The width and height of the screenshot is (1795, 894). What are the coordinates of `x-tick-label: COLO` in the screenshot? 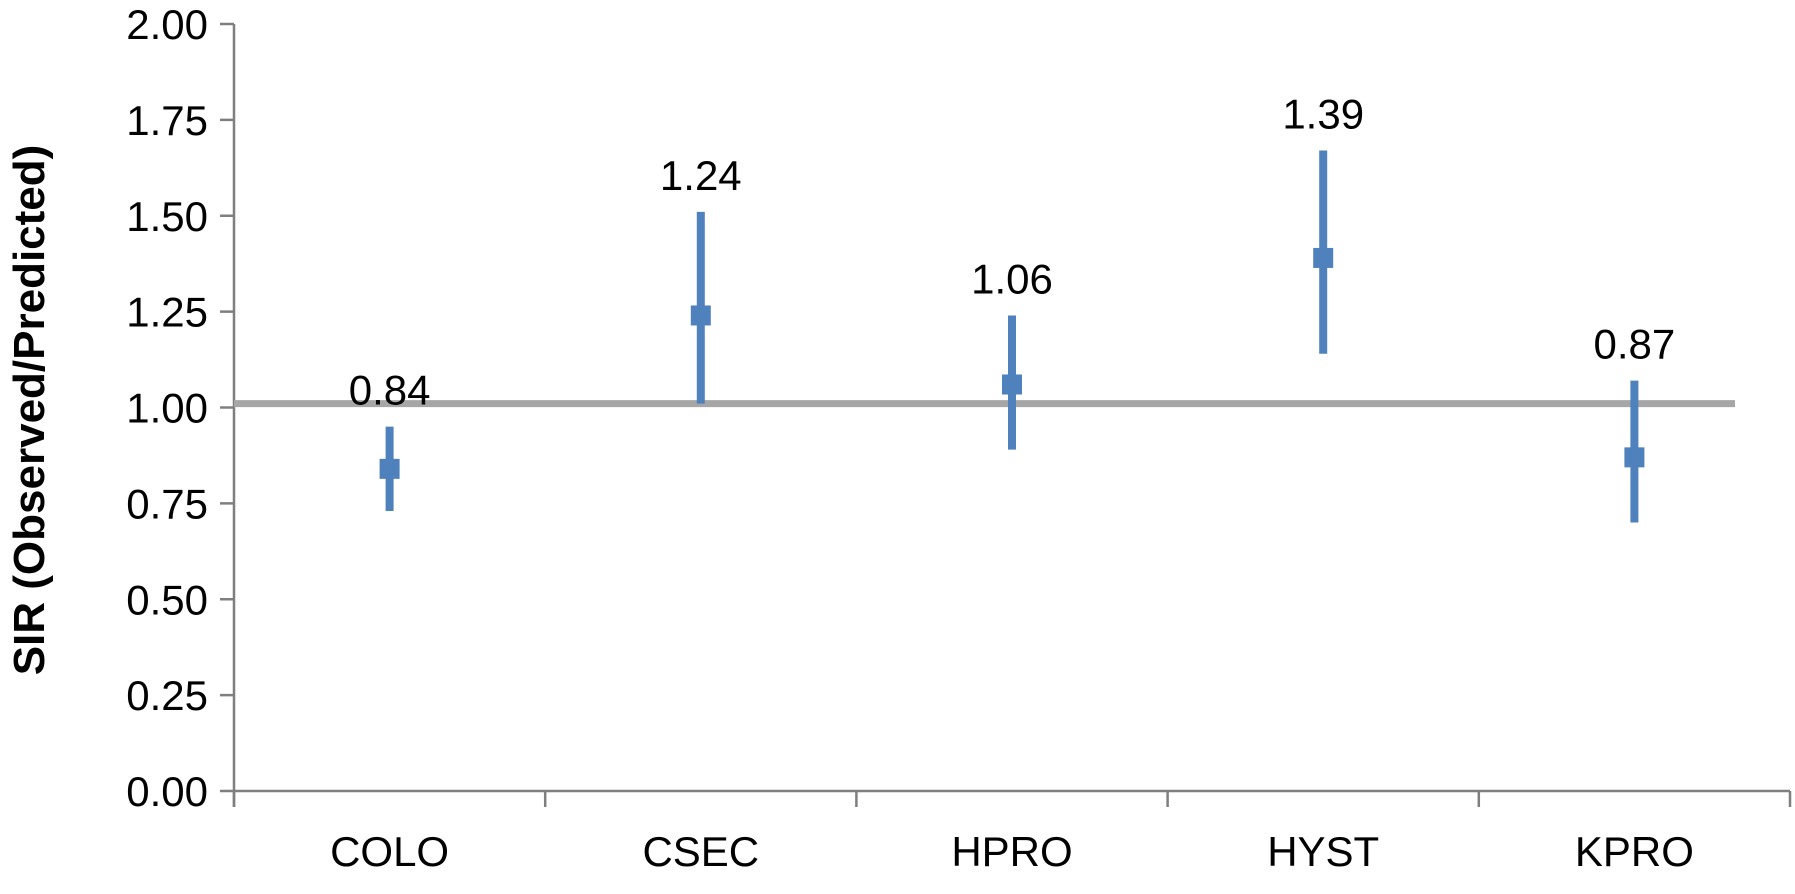 It's located at (389, 851).